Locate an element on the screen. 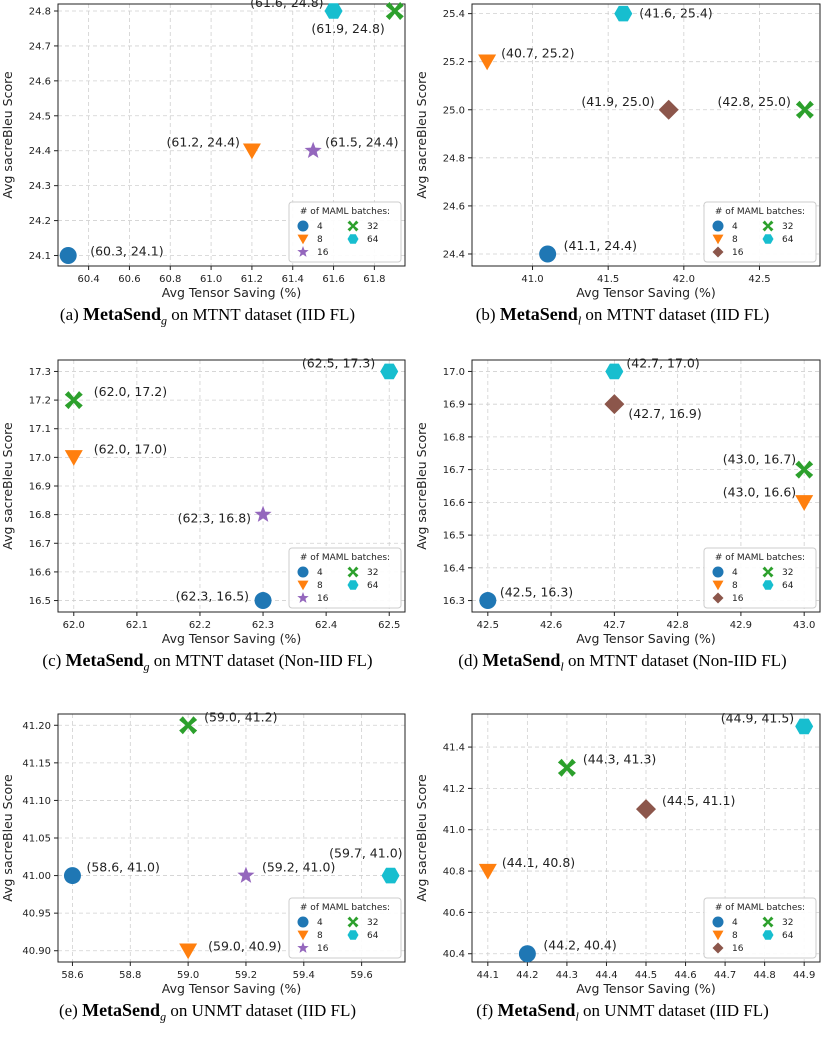  x-tick-label: 61.6 is located at coordinates (333, 279).